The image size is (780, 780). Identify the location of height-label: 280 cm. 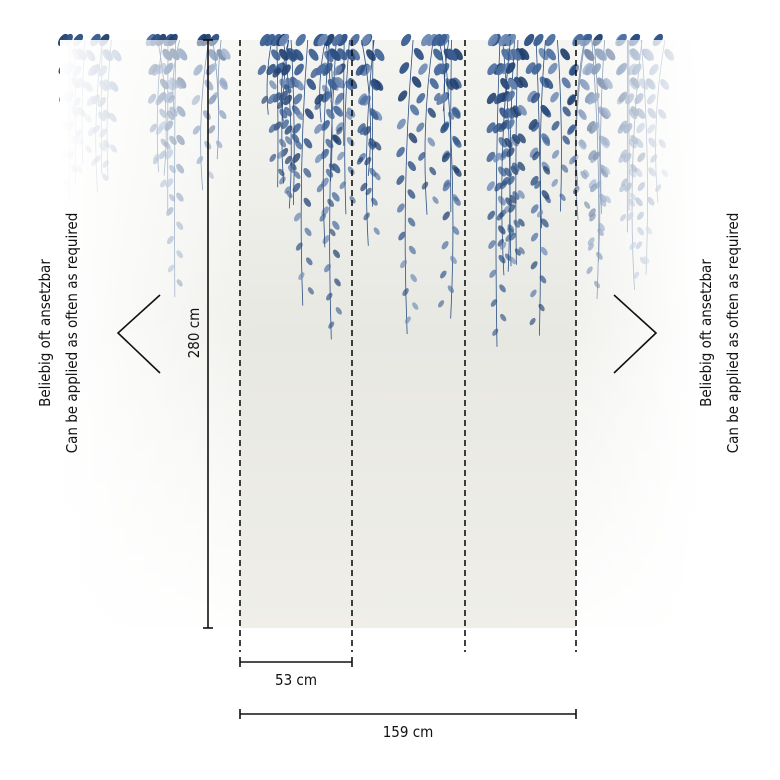
(194, 333).